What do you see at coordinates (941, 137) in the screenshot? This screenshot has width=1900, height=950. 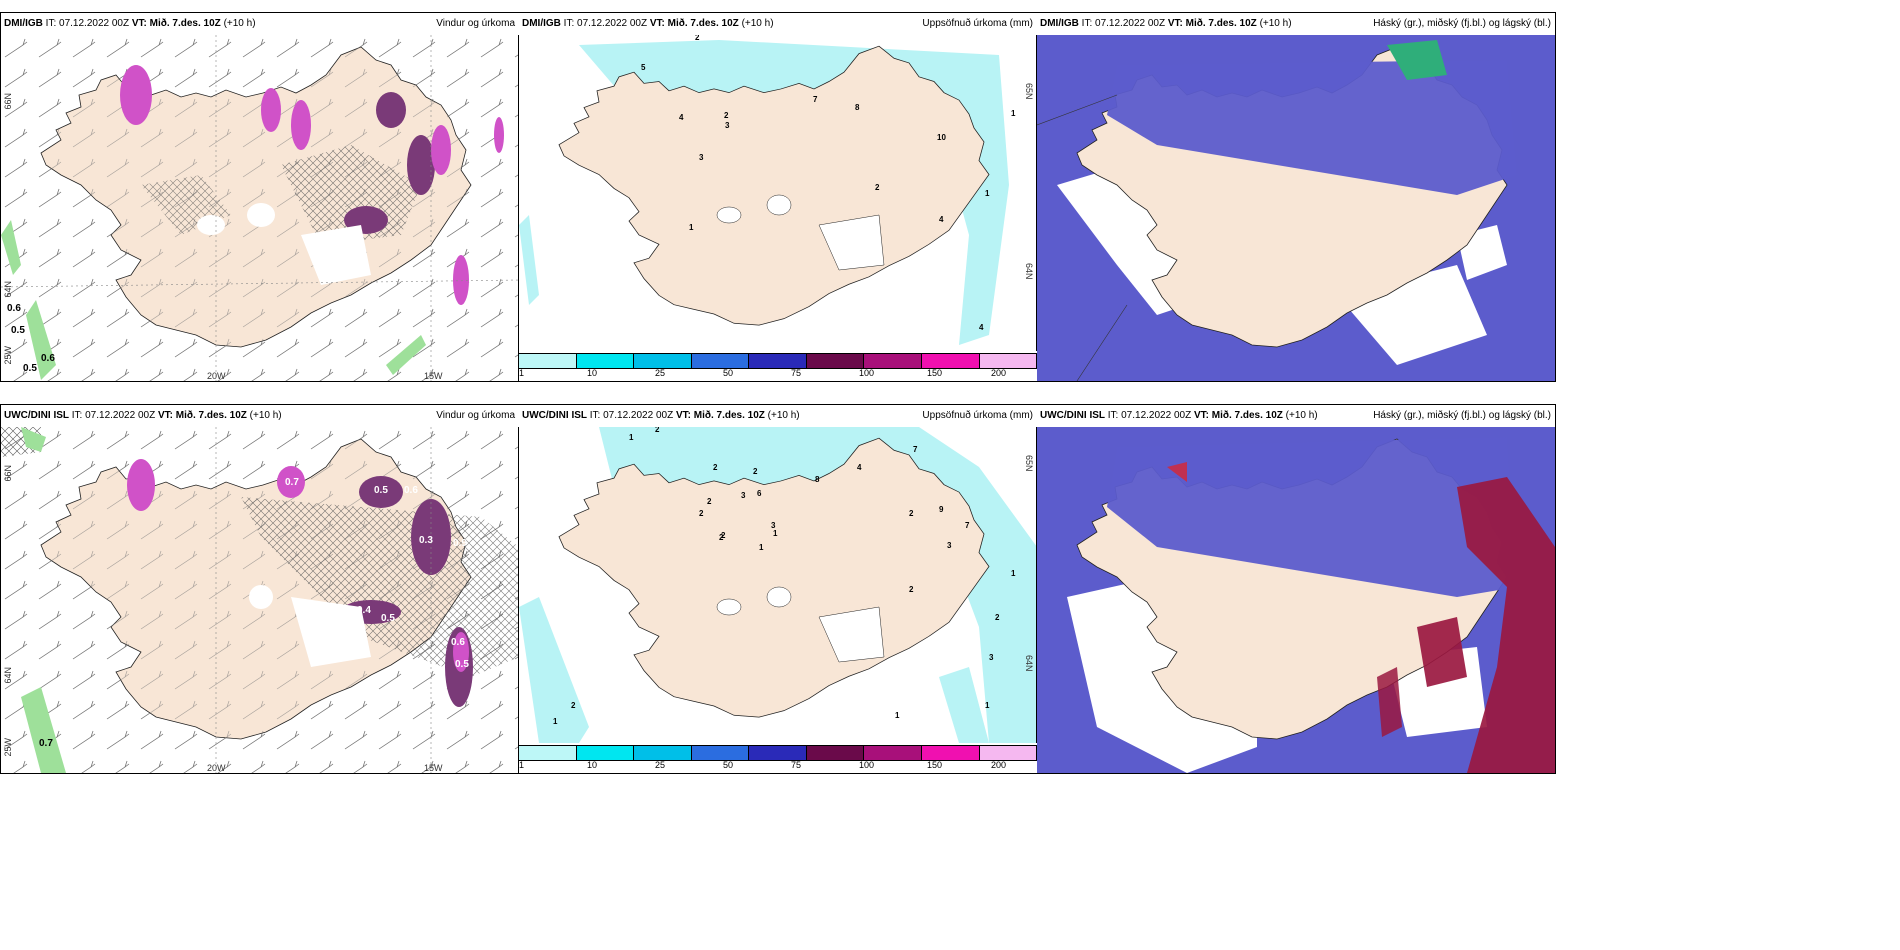 I see `value-label: 10` at bounding box center [941, 137].